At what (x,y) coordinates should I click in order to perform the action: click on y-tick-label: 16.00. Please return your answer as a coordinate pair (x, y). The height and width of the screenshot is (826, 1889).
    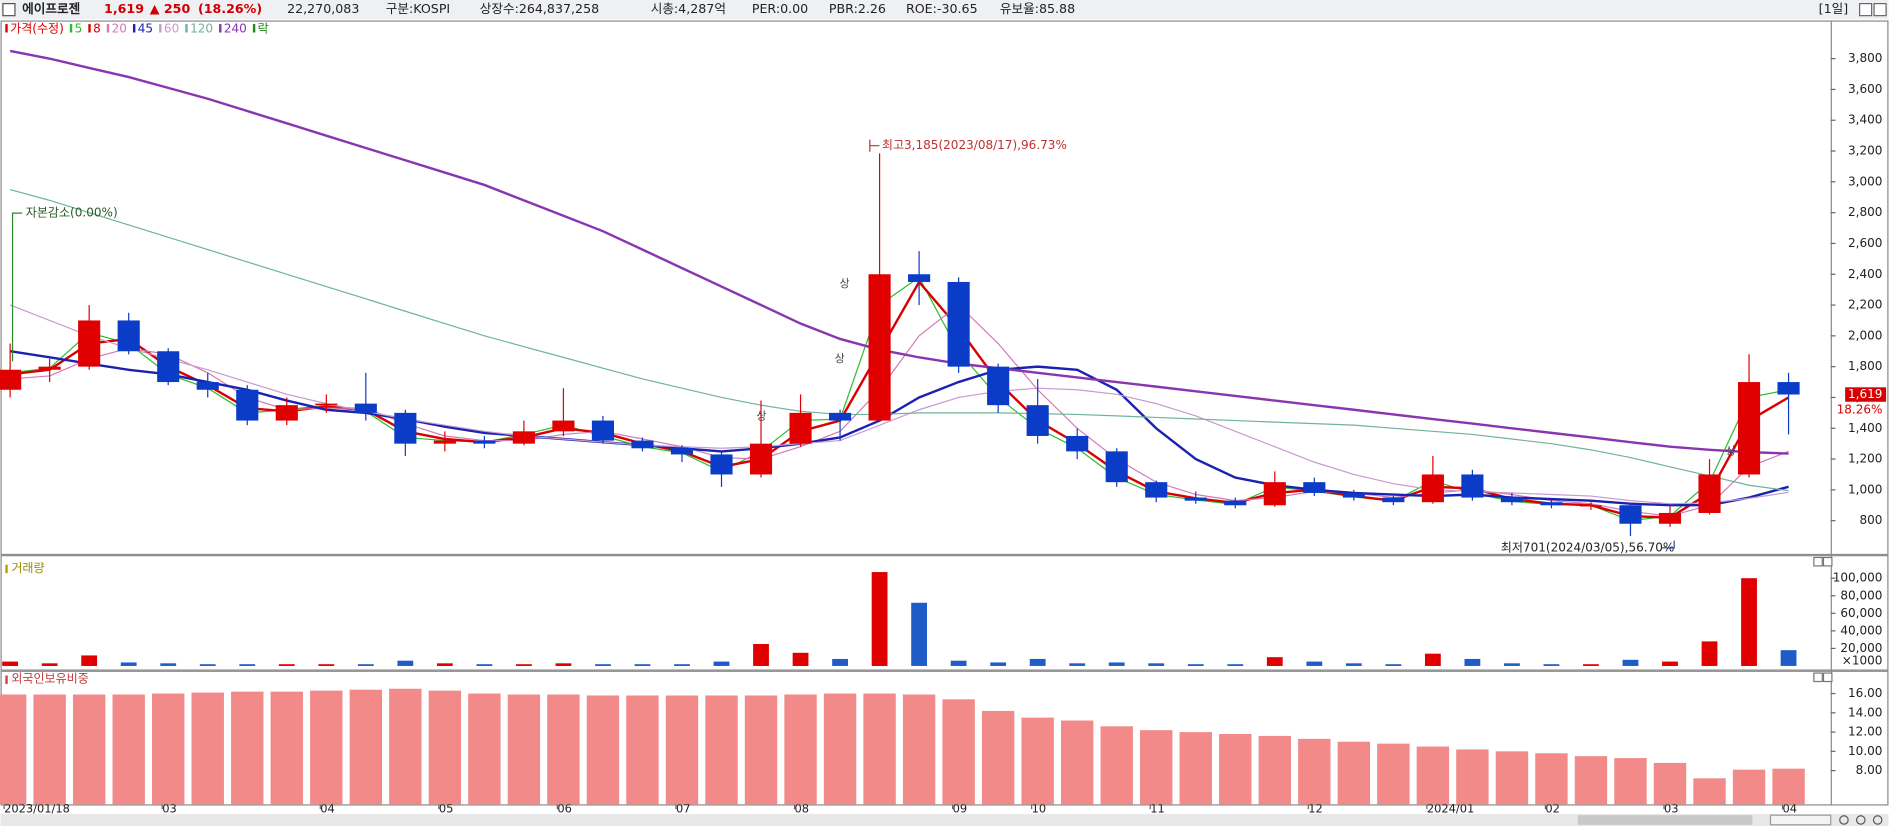
    Looking at the image, I should click on (1865, 693).